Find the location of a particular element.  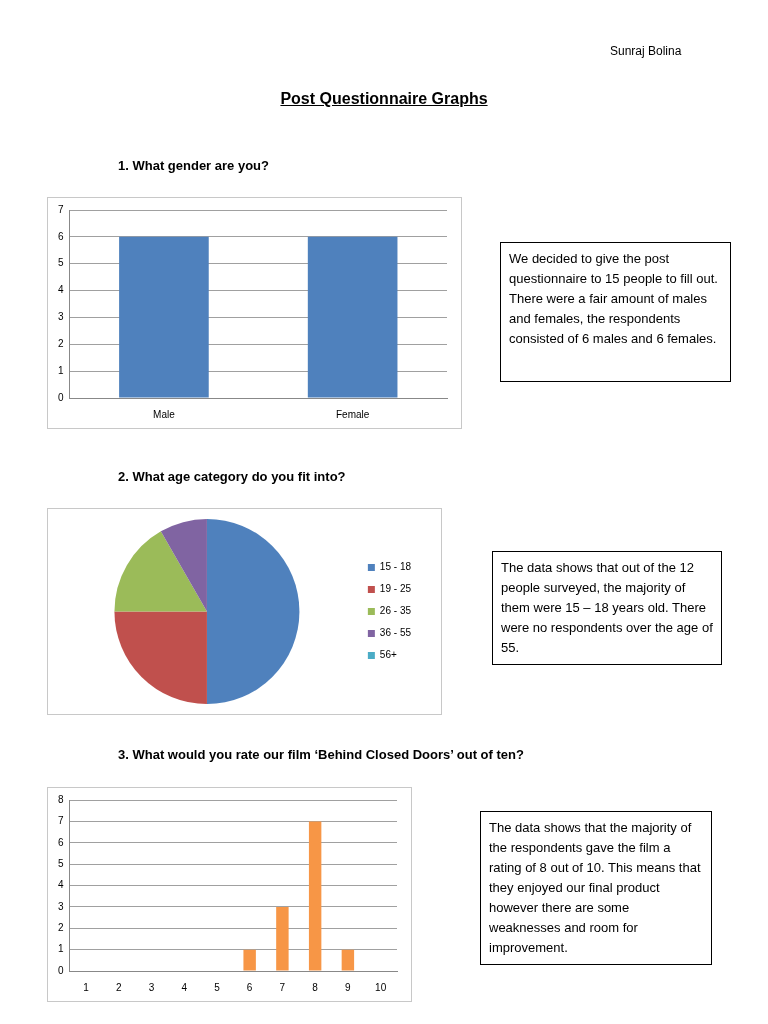

text: The data shows that the majority of the respondents gave the film a rating of 8 out of 10. This means that they enjoyed our final product however there are some weaknesses and room for improvement. is located at coordinates (596, 888).